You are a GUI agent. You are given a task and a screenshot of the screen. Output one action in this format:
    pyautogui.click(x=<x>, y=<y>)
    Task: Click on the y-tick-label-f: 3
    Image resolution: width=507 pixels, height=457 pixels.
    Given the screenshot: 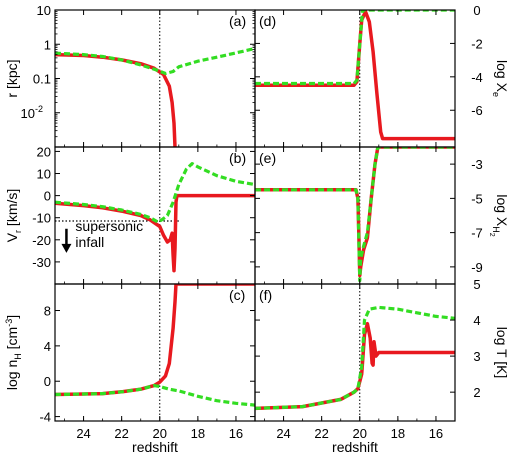 What is the action you would take?
    pyautogui.click(x=476, y=356)
    